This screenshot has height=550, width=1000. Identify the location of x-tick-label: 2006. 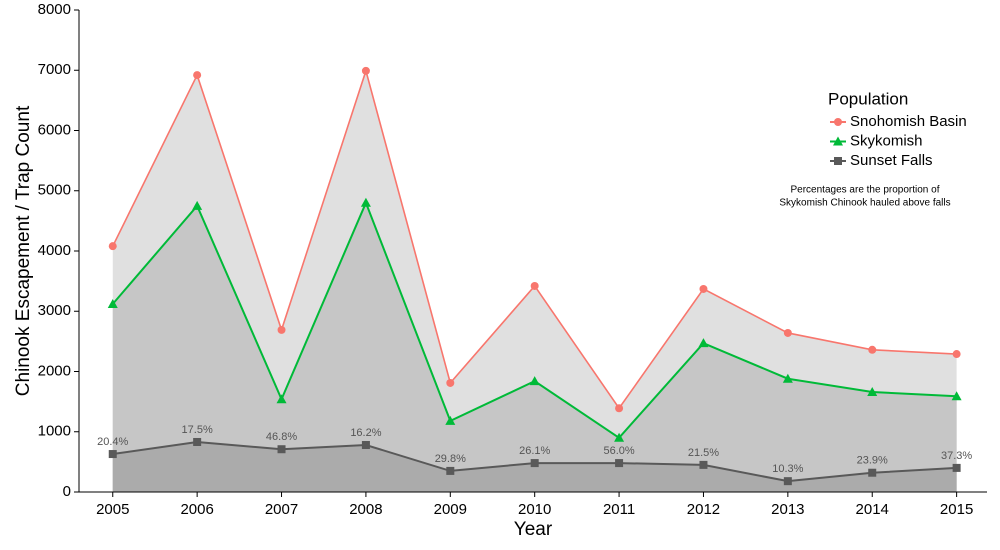
(196, 509).